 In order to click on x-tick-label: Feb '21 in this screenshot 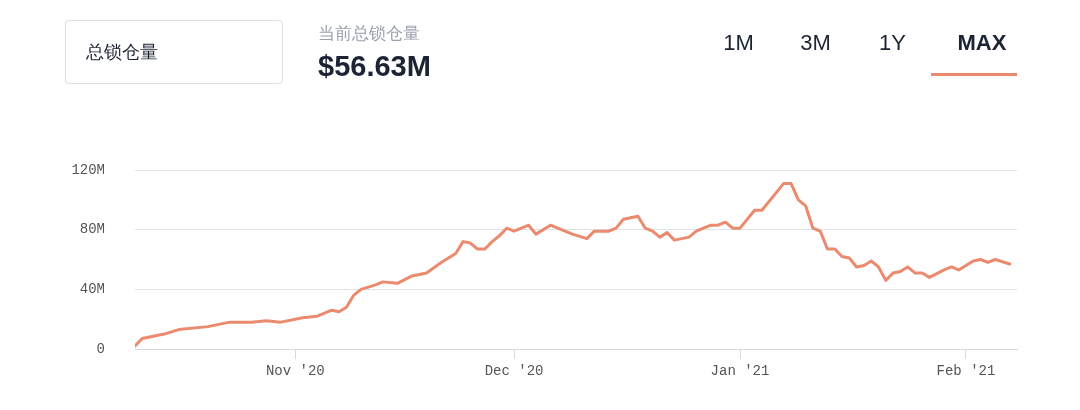, I will do `click(966, 371)`.